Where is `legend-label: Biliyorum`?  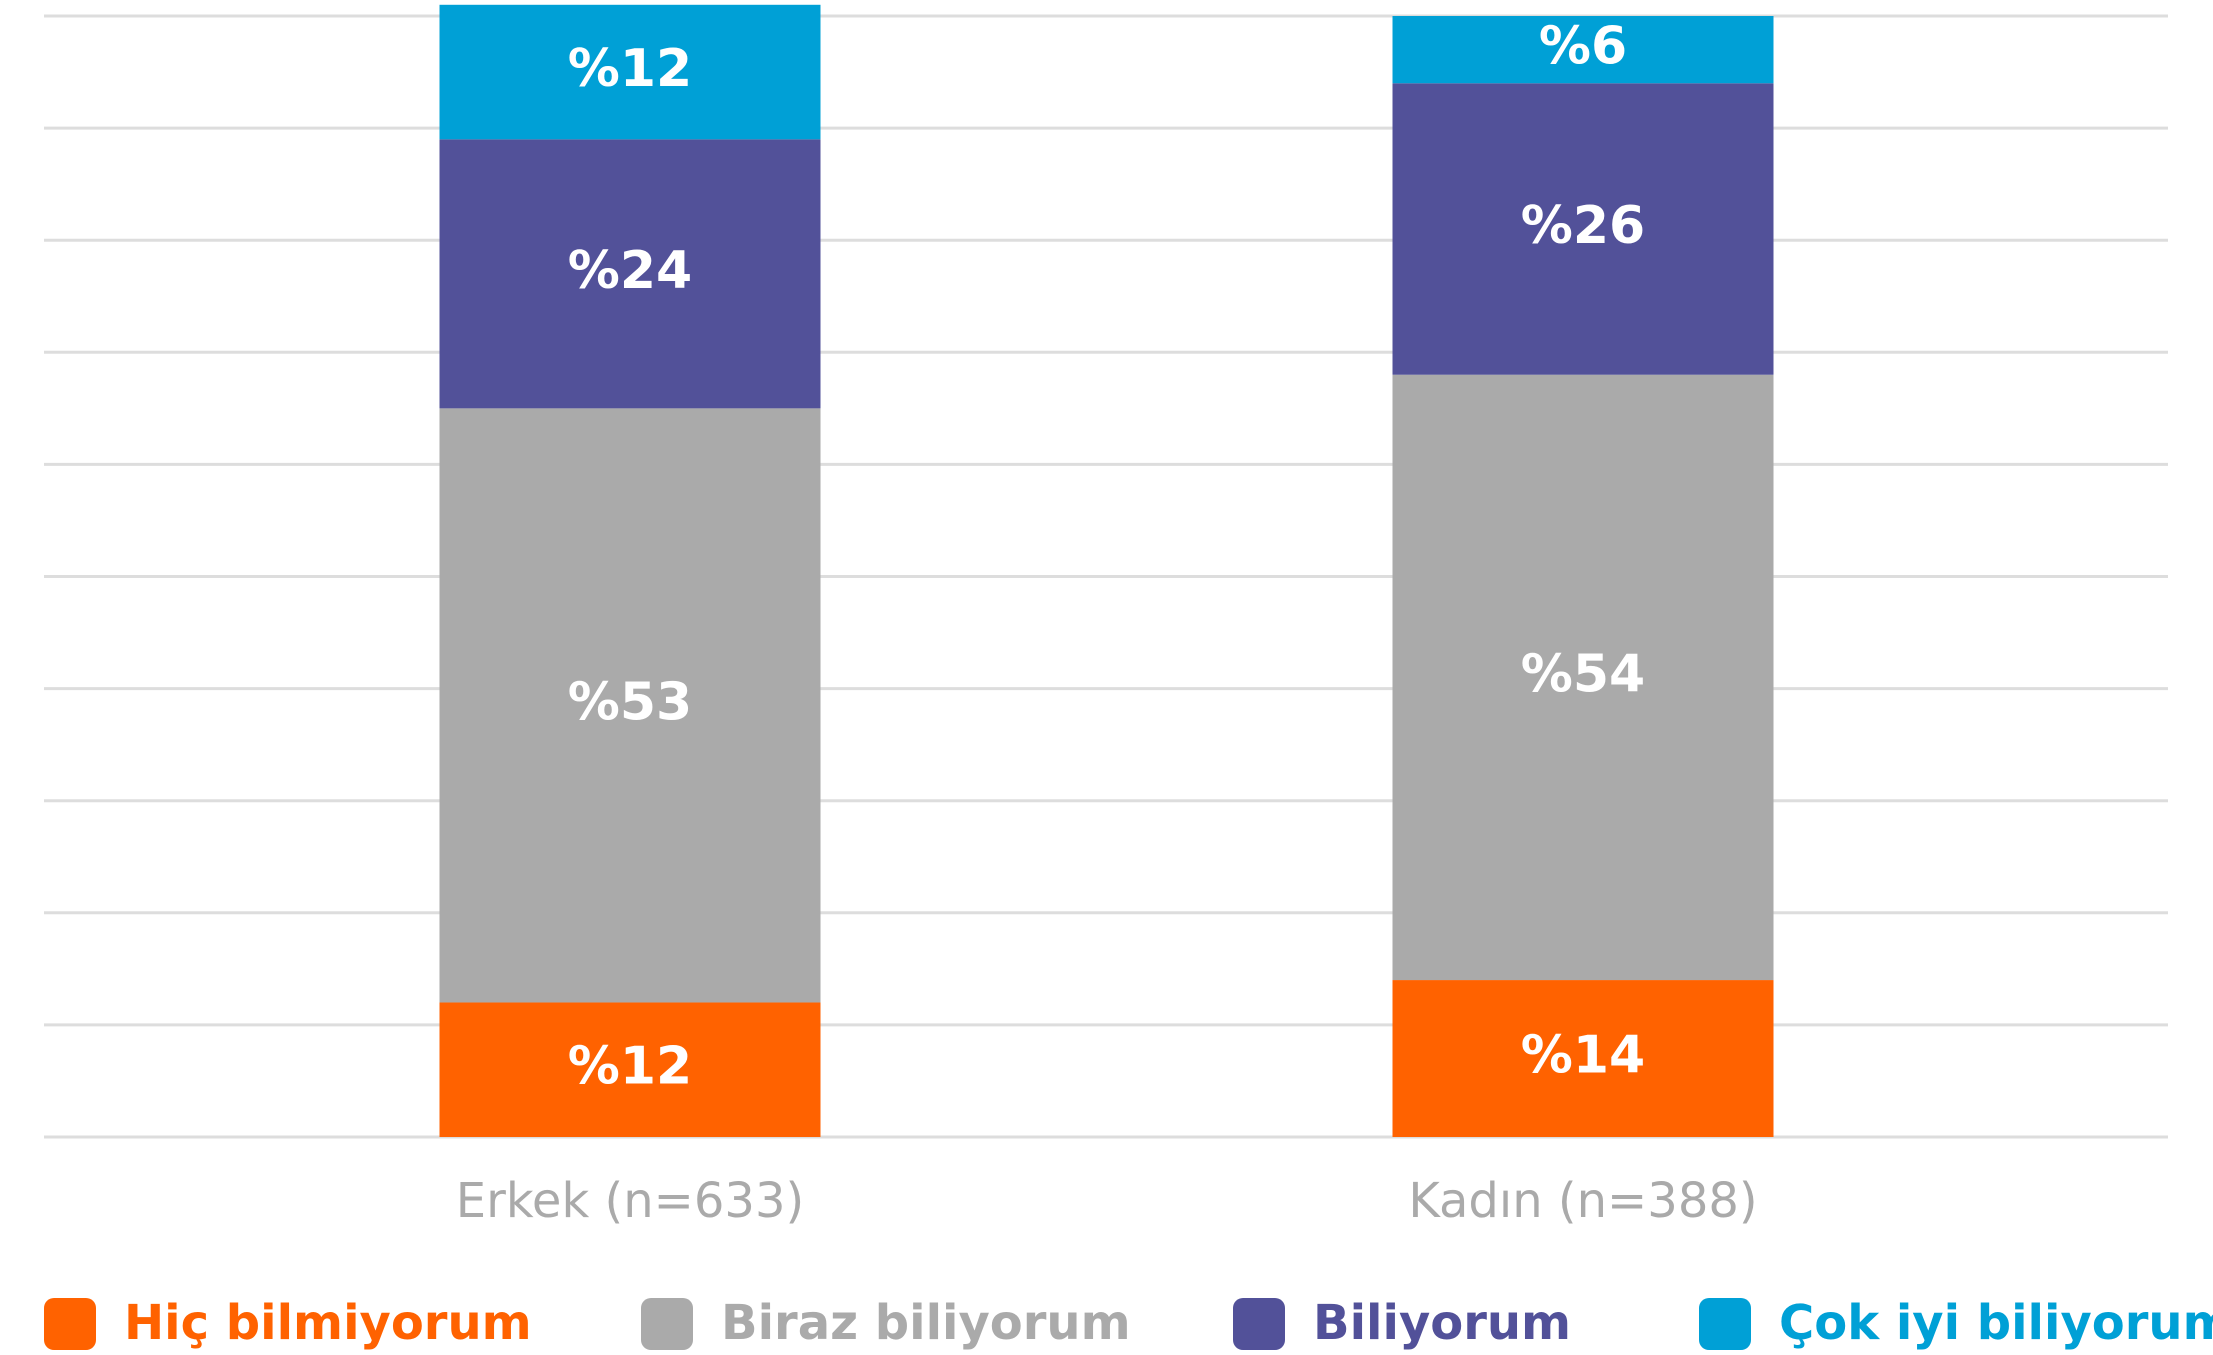
legend-label: Biliyorum is located at coordinates (1442, 1323).